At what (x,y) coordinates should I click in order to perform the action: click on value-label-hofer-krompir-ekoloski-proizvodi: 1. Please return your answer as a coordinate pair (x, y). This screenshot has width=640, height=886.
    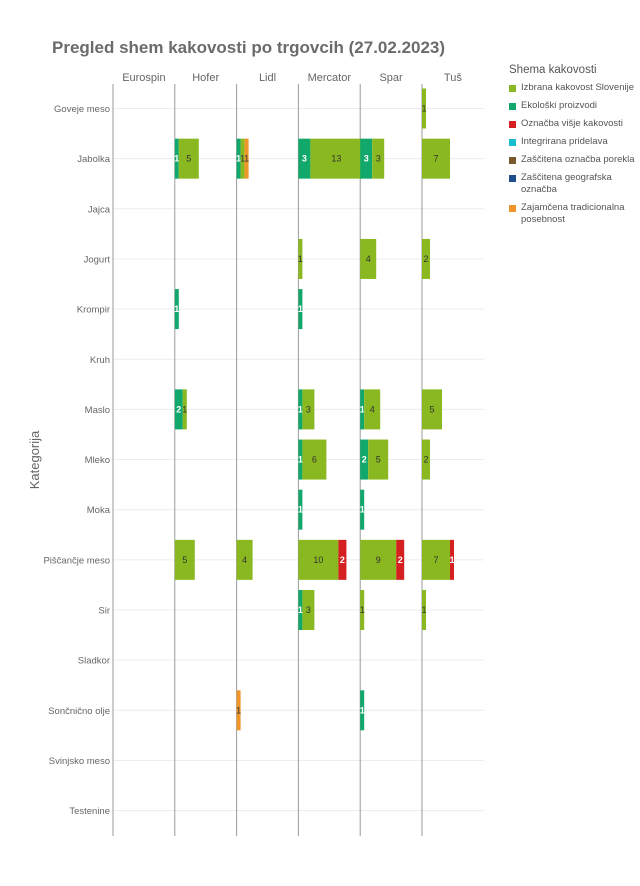
    Looking at the image, I should click on (176, 309).